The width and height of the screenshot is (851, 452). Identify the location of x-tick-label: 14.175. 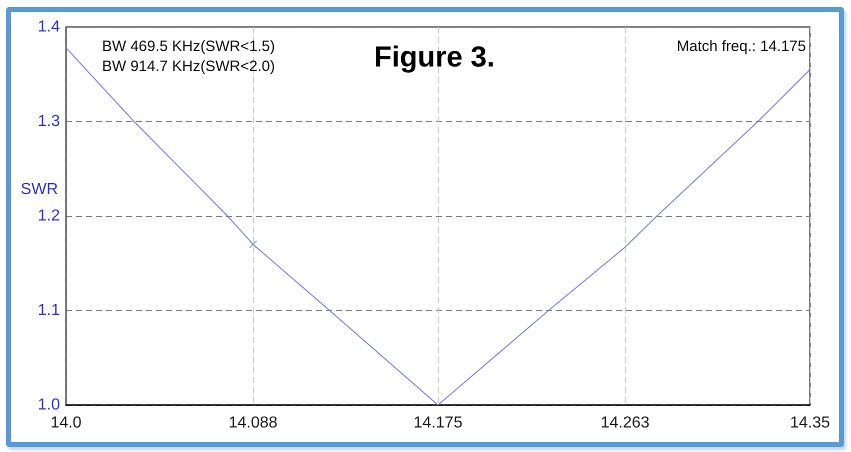
(438, 423).